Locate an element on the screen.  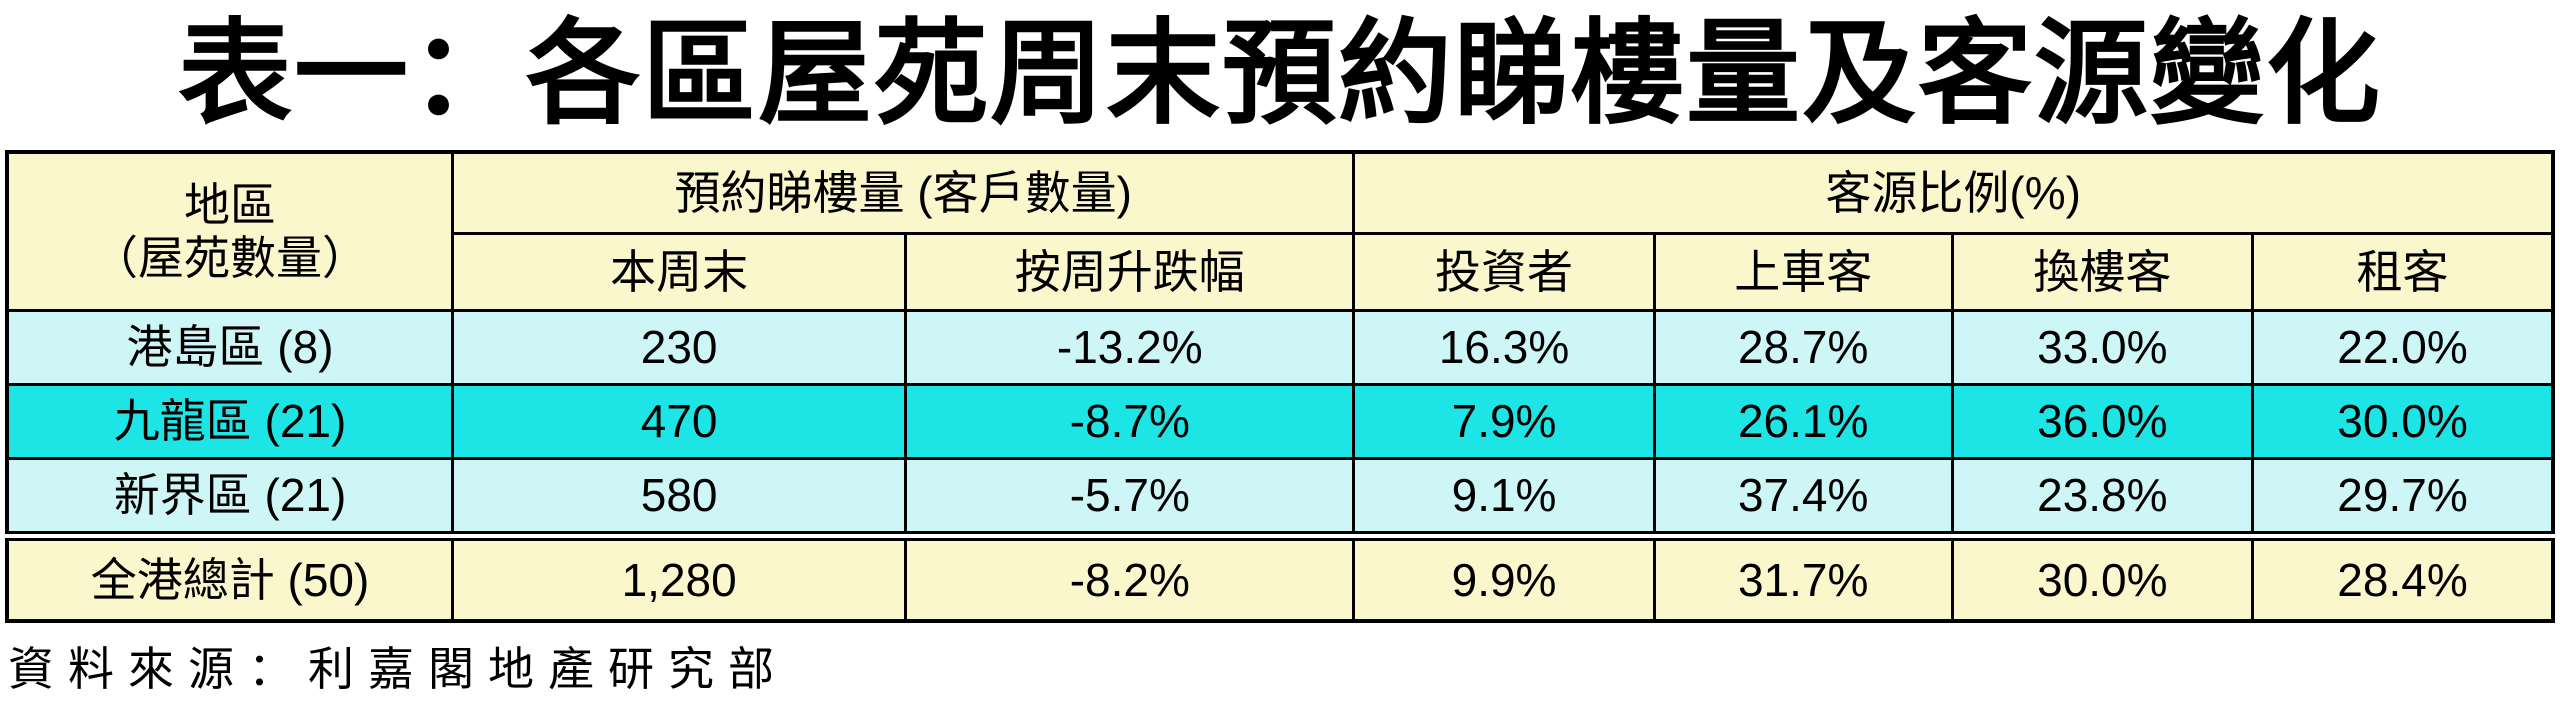
cell-first-time-buyer: 28.7% is located at coordinates (1803, 347).